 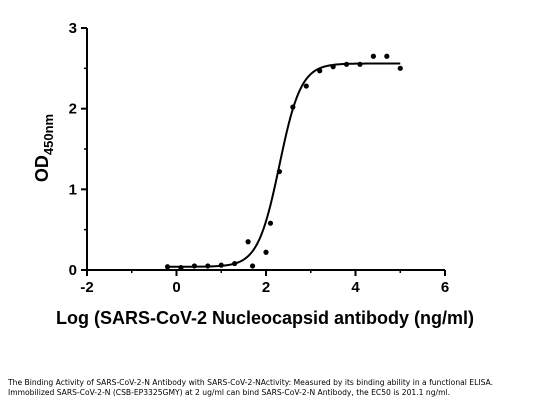 What do you see at coordinates (445, 287) in the screenshot?
I see `x-tick-label: 6` at bounding box center [445, 287].